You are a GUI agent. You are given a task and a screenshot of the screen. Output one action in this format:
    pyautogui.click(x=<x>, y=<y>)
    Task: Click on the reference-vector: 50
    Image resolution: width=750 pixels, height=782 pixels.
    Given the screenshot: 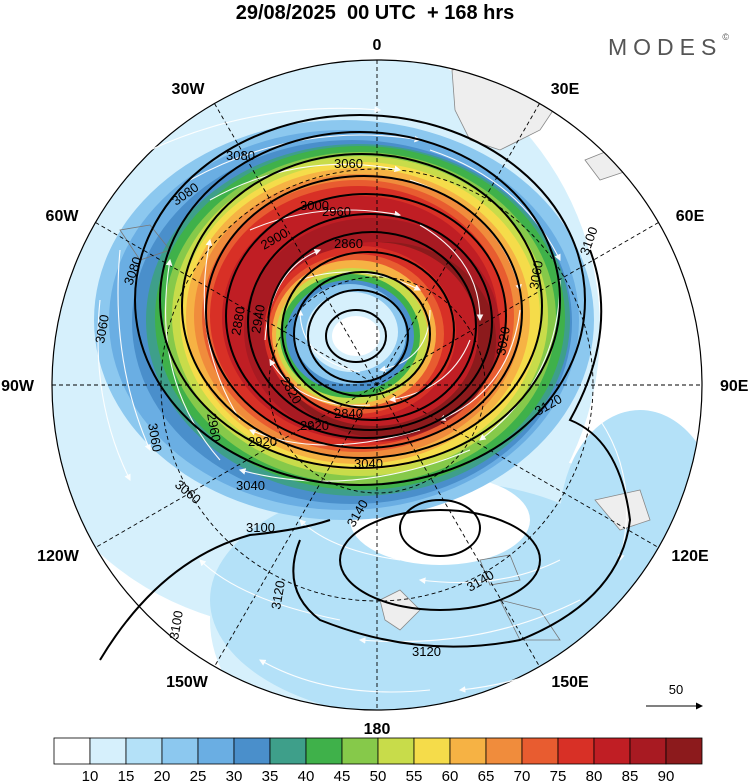 What is the action you would take?
    pyautogui.click(x=674, y=696)
    